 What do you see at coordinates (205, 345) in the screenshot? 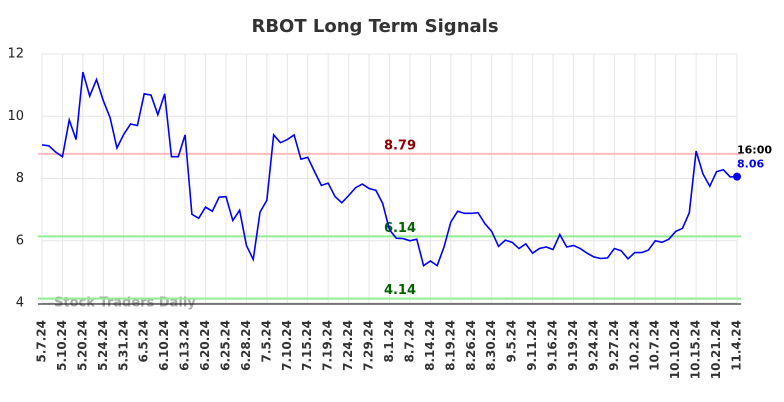
I see `x-tick-label: 6.20.24` at bounding box center [205, 345].